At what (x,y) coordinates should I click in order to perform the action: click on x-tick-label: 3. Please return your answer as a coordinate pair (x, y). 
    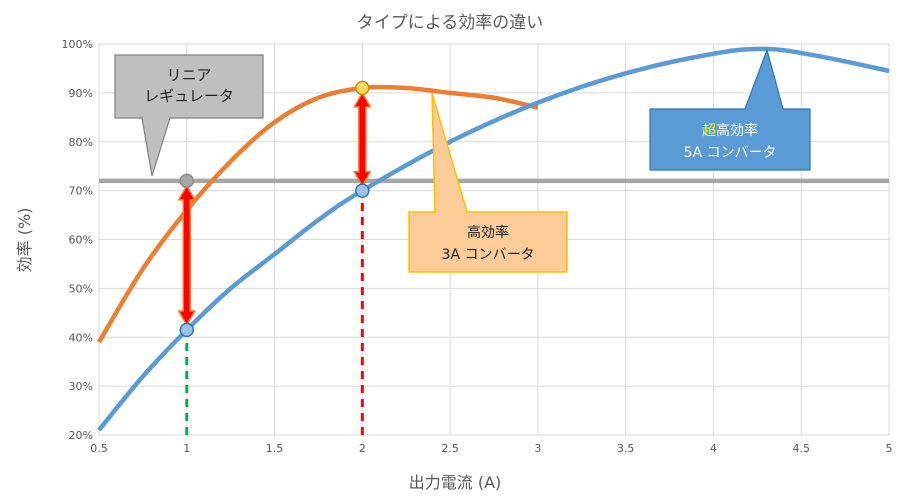
    Looking at the image, I should click on (537, 448).